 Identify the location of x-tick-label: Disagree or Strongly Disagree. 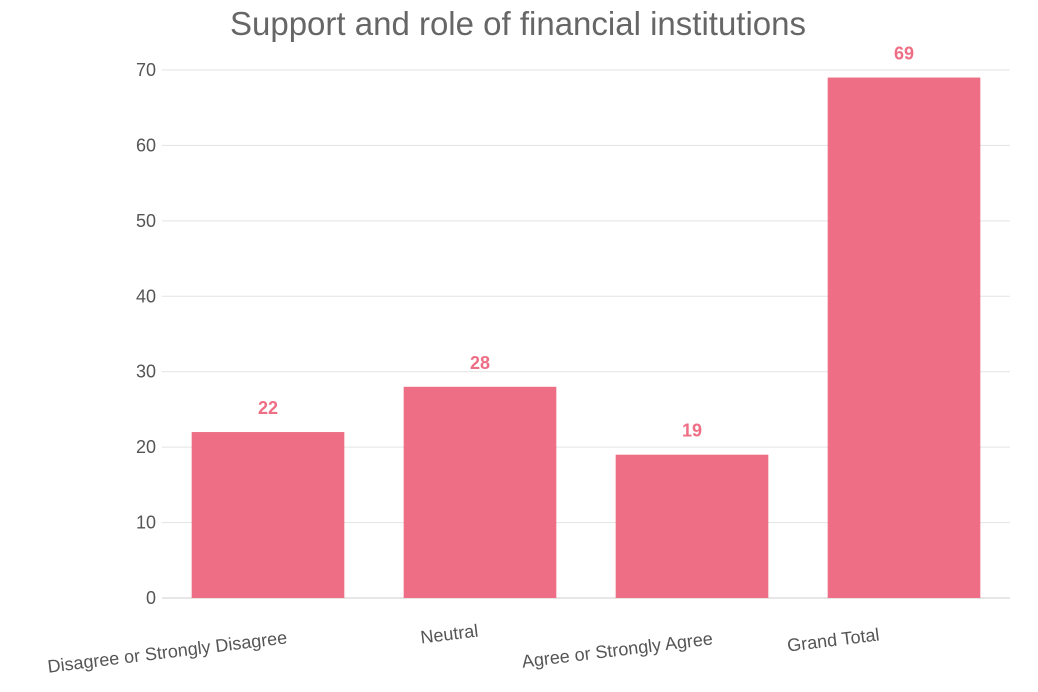
(167, 651).